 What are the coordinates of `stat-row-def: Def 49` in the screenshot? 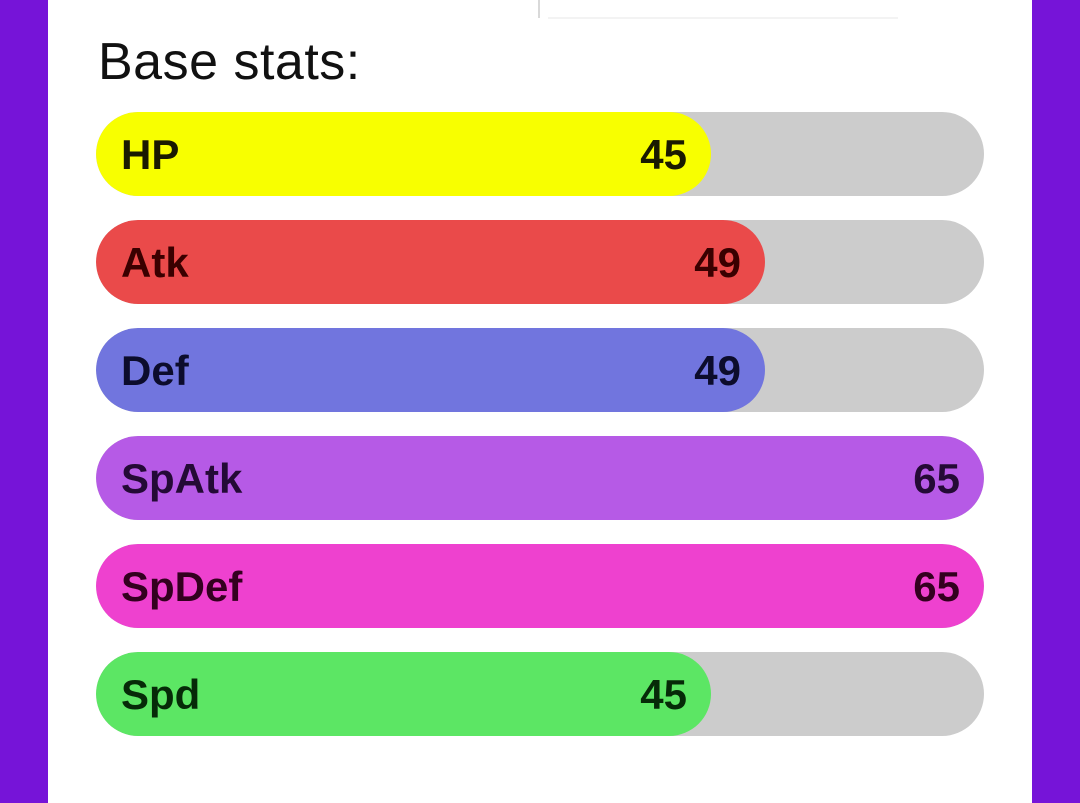 It's located at (540, 370).